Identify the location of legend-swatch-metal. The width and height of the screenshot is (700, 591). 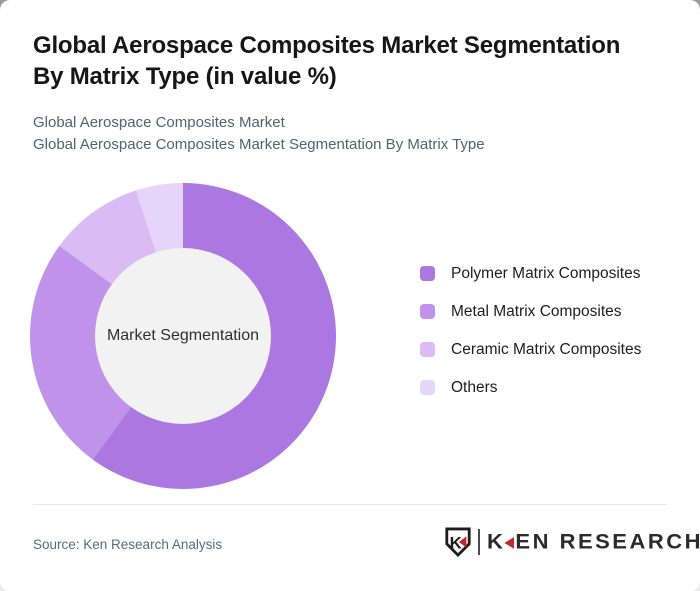
(427, 311).